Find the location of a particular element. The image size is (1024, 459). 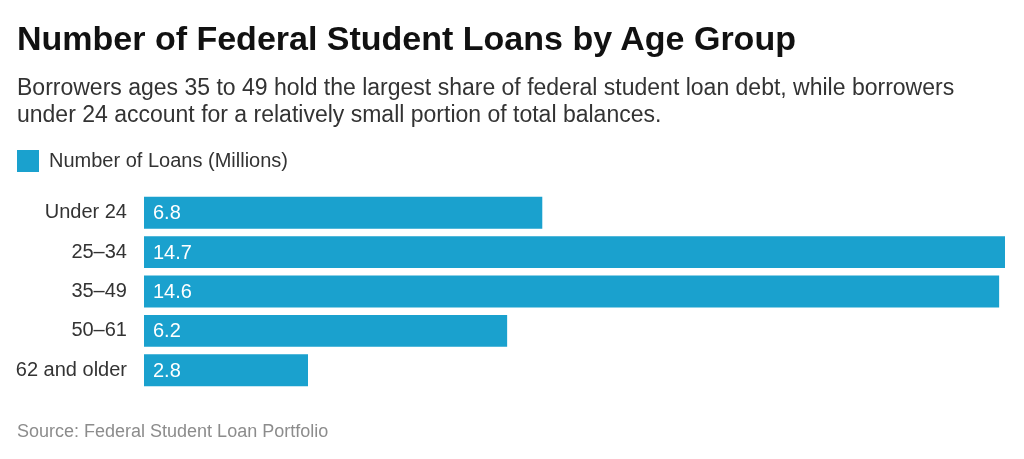

data-label: 6.2 is located at coordinates (167, 330).